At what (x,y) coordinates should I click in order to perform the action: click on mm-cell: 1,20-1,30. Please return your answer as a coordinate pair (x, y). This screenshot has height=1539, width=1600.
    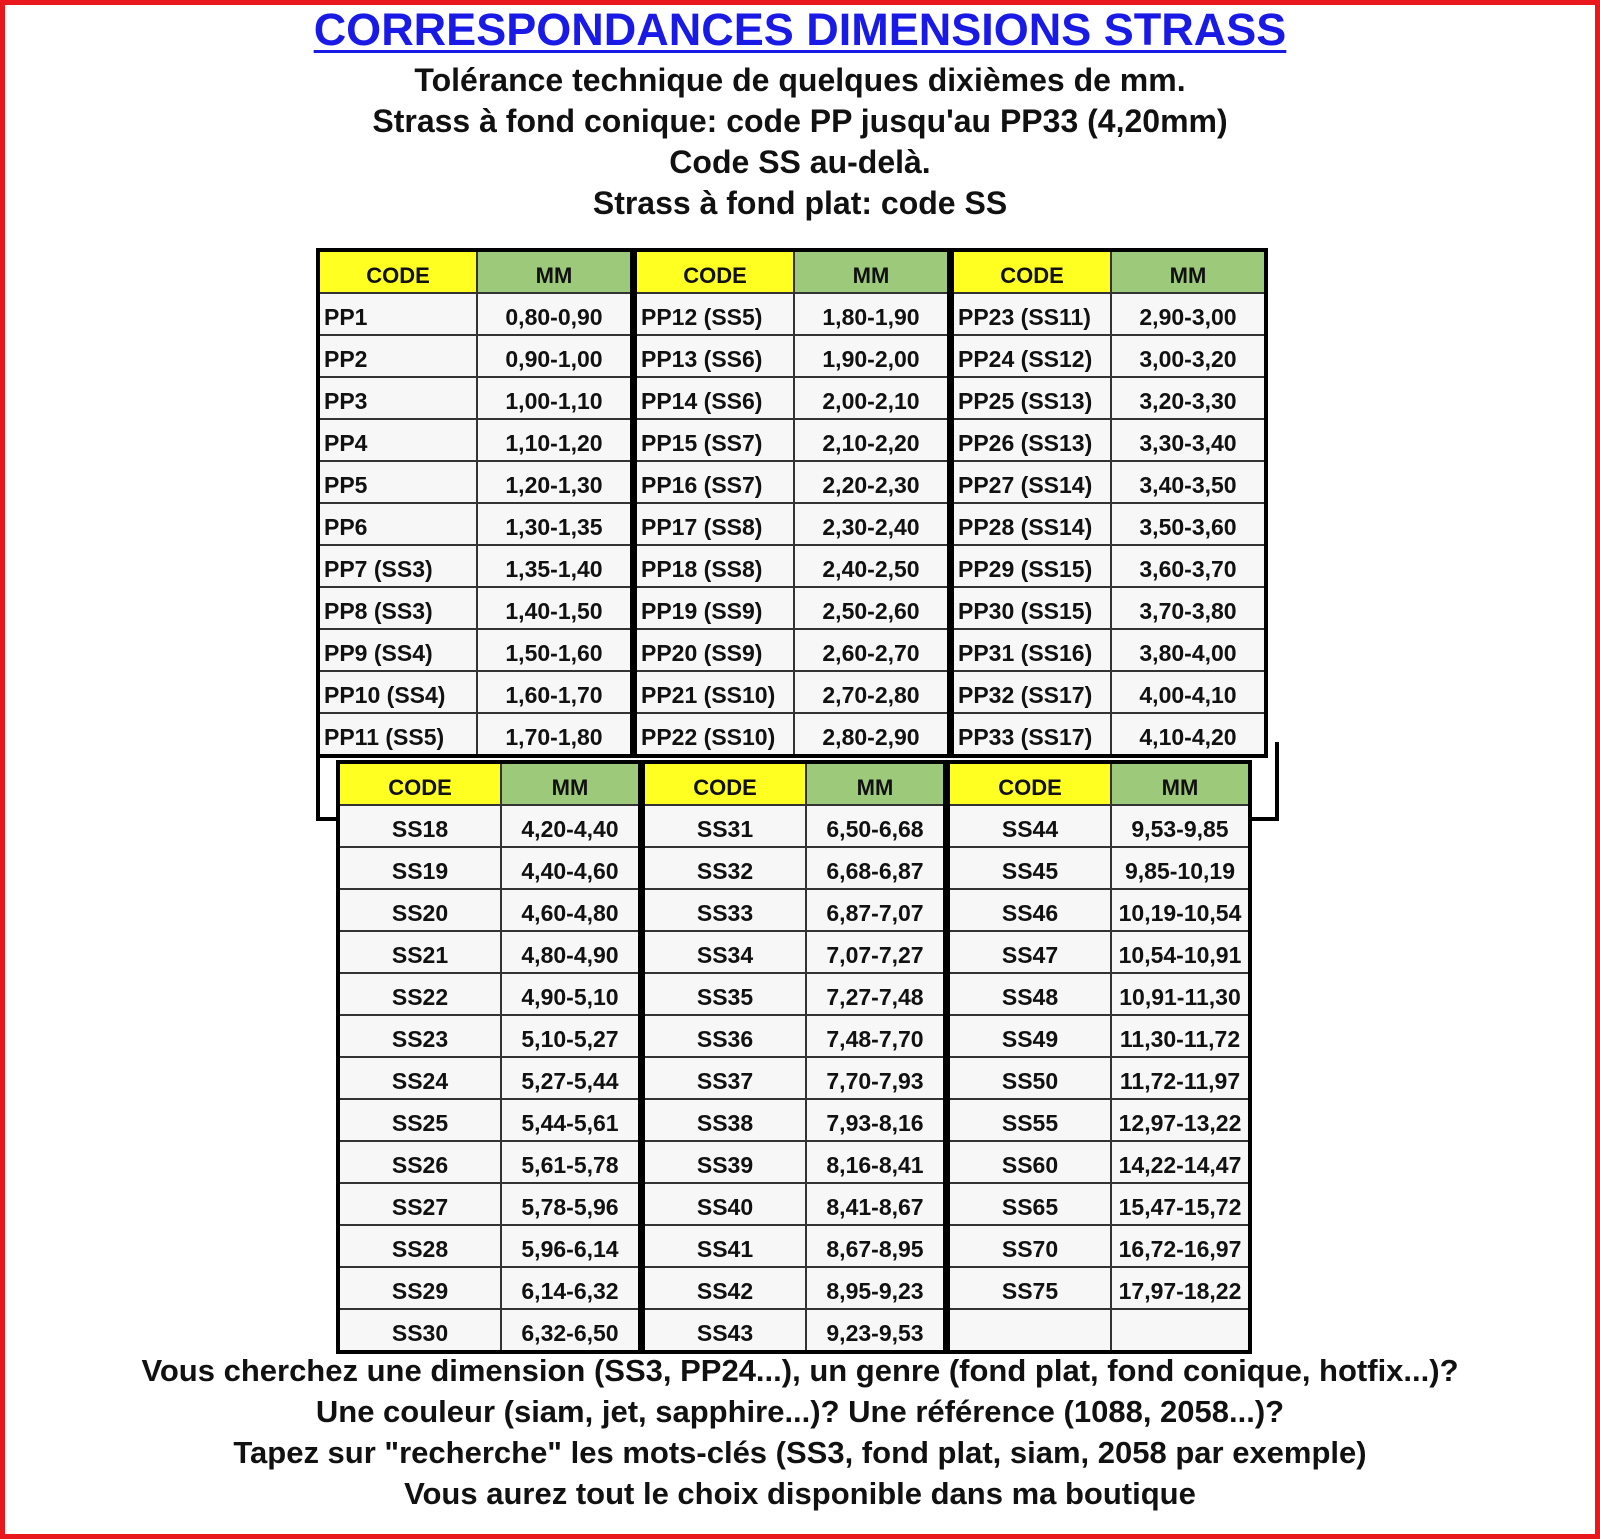
    Looking at the image, I should click on (554, 485).